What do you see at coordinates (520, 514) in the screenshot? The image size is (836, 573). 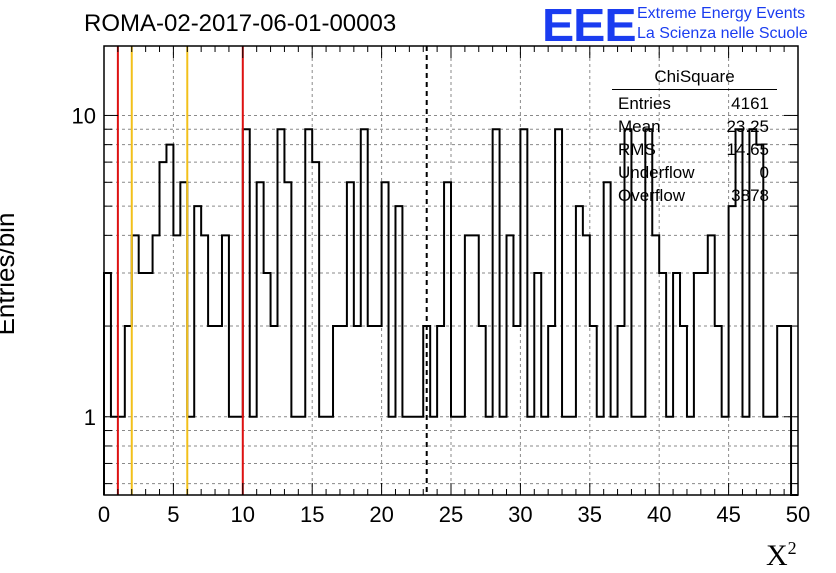 I see `x-tick-label: 30` at bounding box center [520, 514].